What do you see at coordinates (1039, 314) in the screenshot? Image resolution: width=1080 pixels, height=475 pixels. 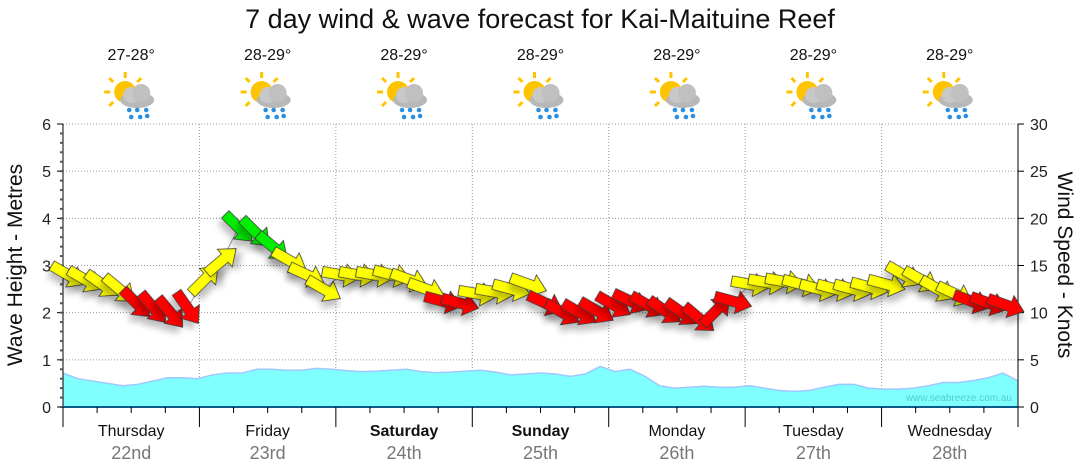 I see `y-tick-label-right: 10` at bounding box center [1039, 314].